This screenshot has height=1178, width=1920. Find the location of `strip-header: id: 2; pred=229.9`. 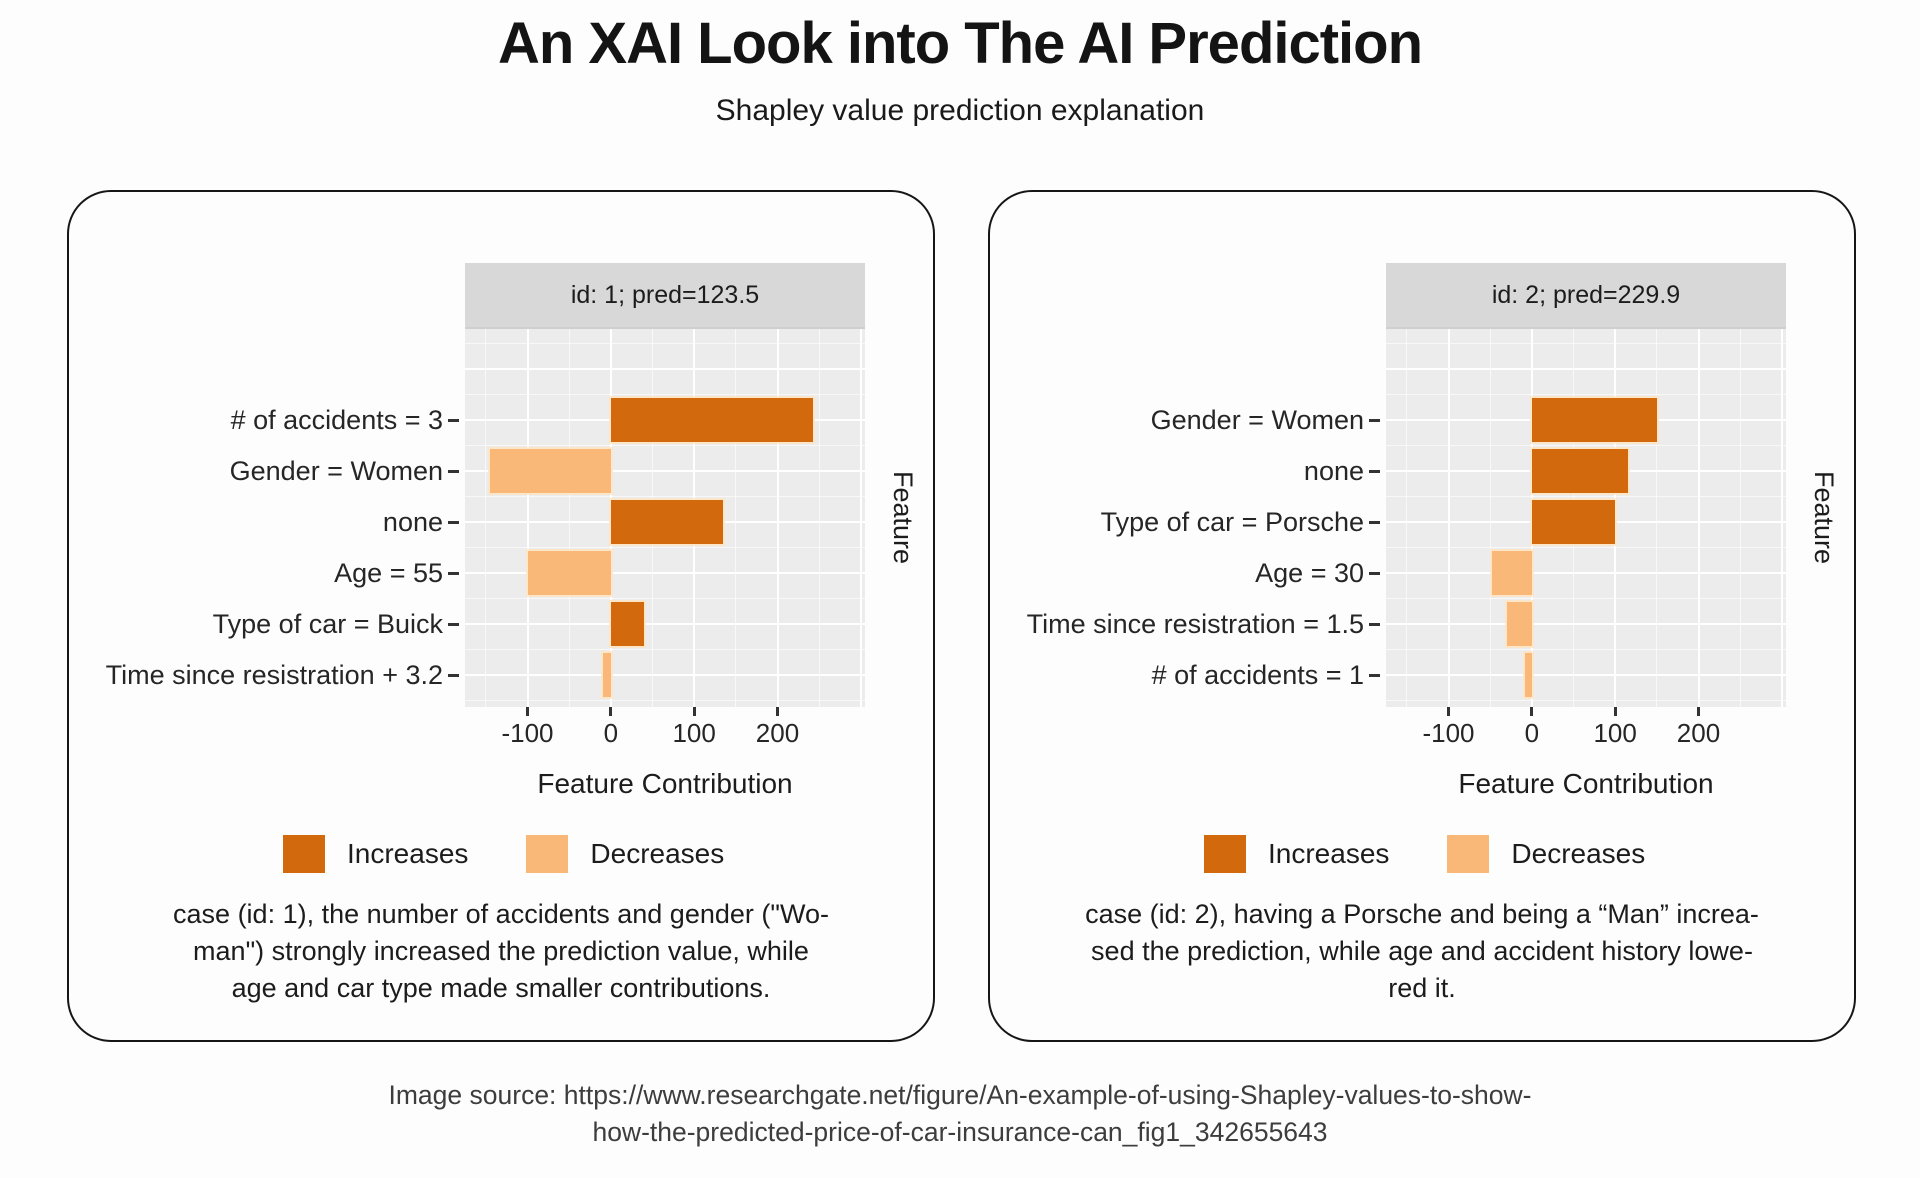

strip-header: id: 2; pred=229.9 is located at coordinates (1586, 296).